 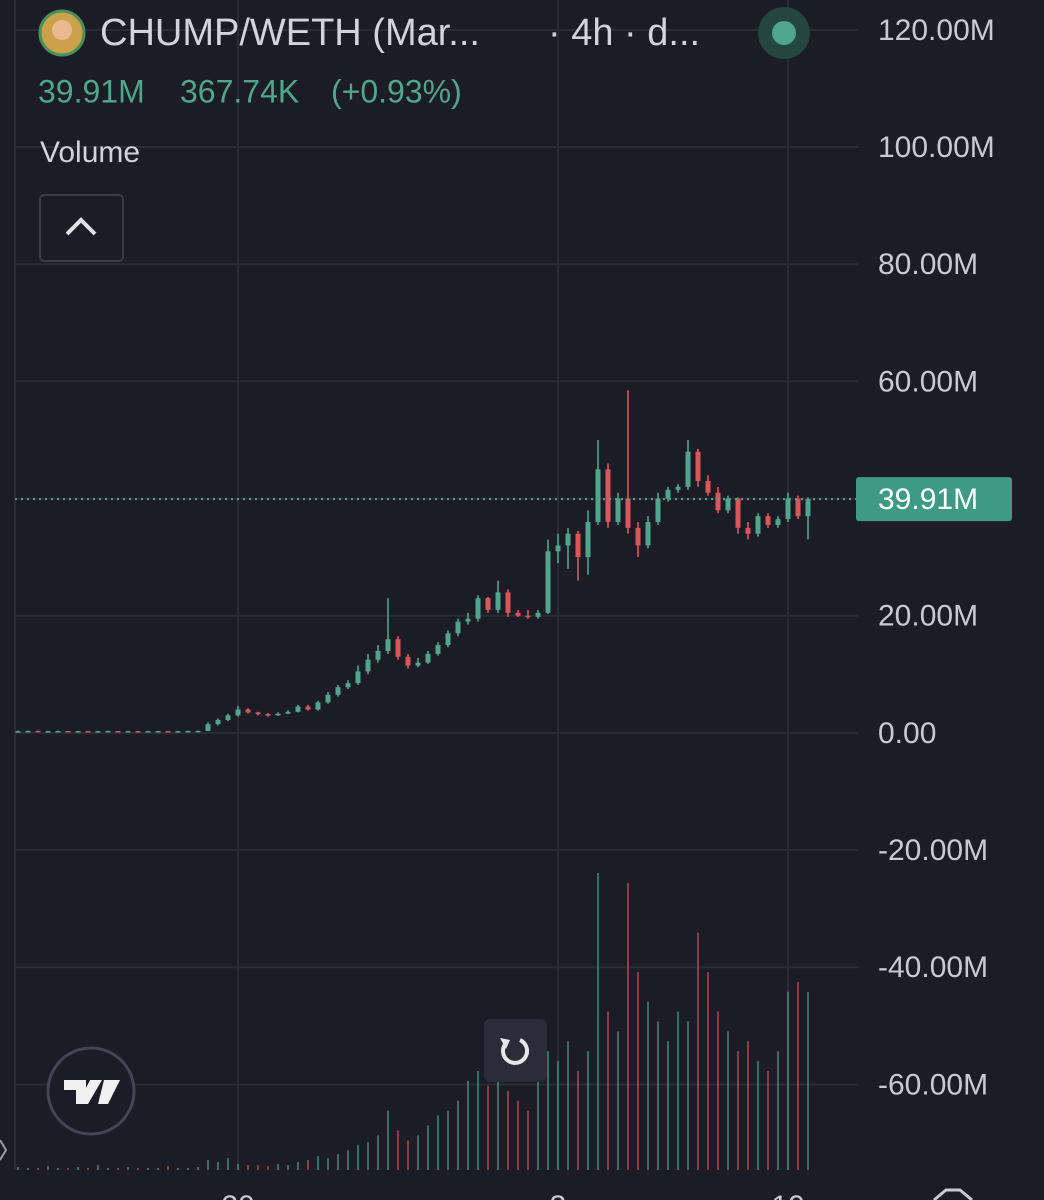 I want to click on legend-change-percent: (+0.93%), so click(x=396, y=91).